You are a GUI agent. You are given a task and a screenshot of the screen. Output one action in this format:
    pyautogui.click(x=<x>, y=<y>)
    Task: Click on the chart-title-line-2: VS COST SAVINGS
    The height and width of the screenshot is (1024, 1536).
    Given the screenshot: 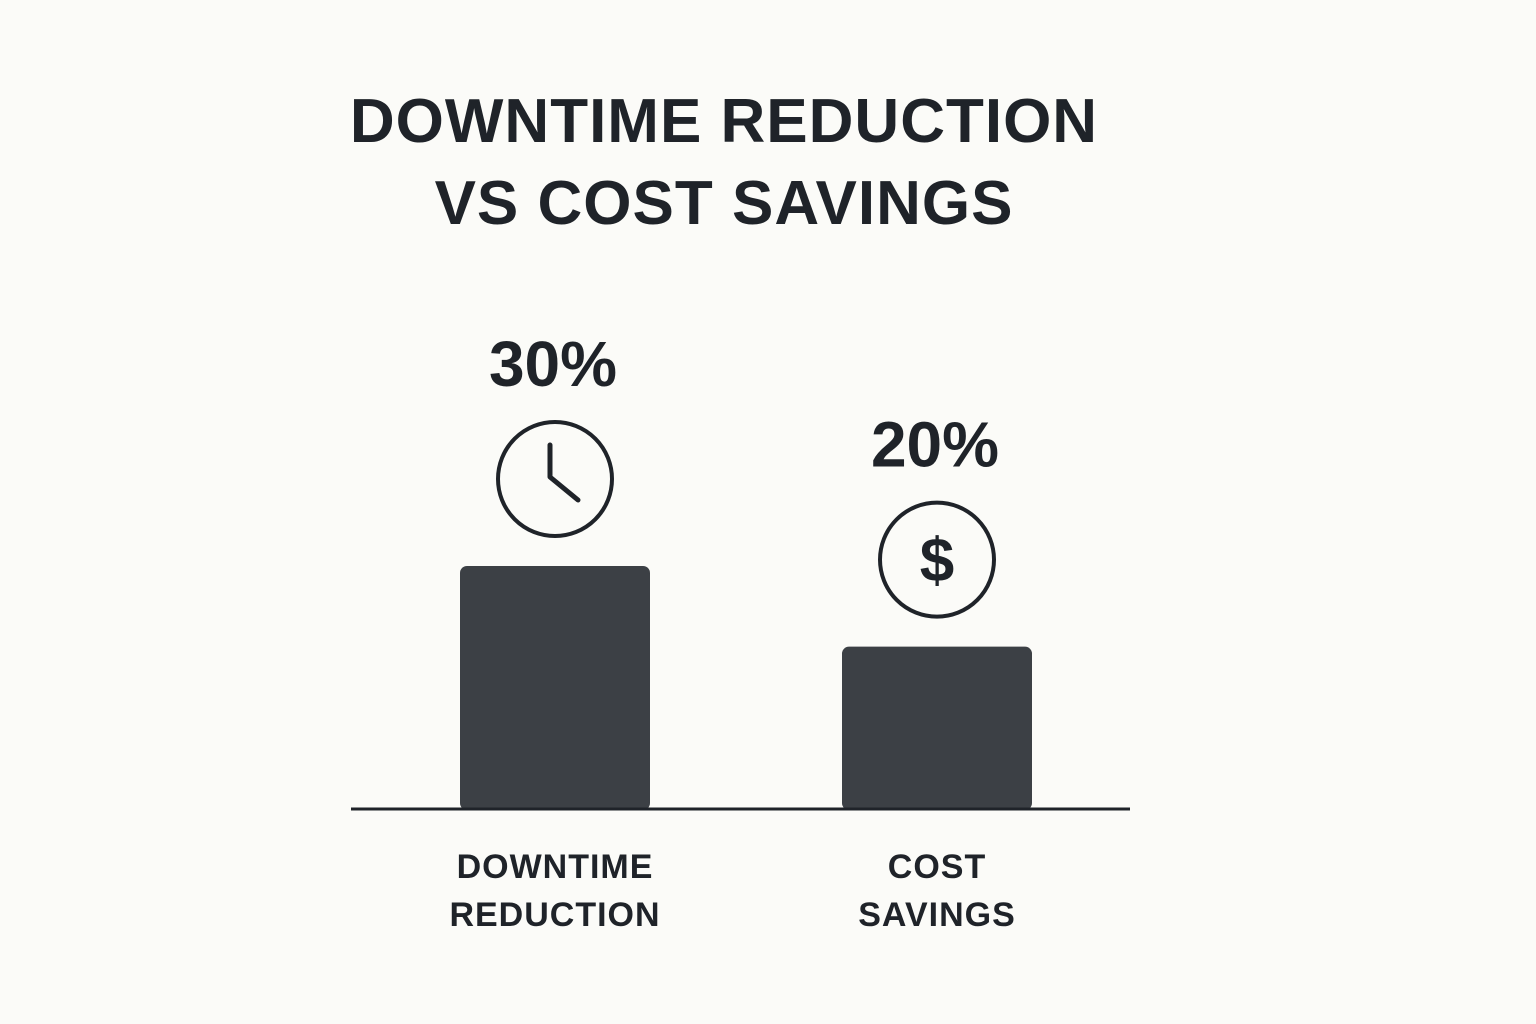 What is the action you would take?
    pyautogui.click(x=724, y=203)
    